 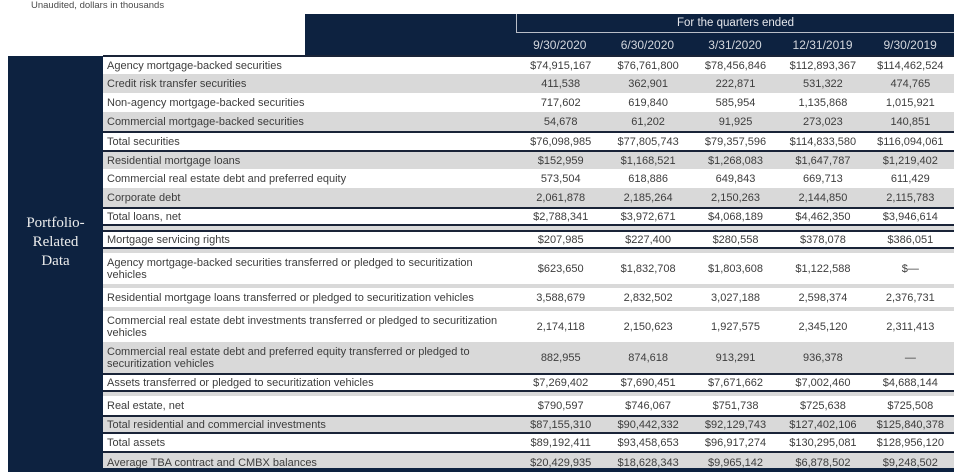 I want to click on cell-value: 273,023, so click(x=823, y=121).